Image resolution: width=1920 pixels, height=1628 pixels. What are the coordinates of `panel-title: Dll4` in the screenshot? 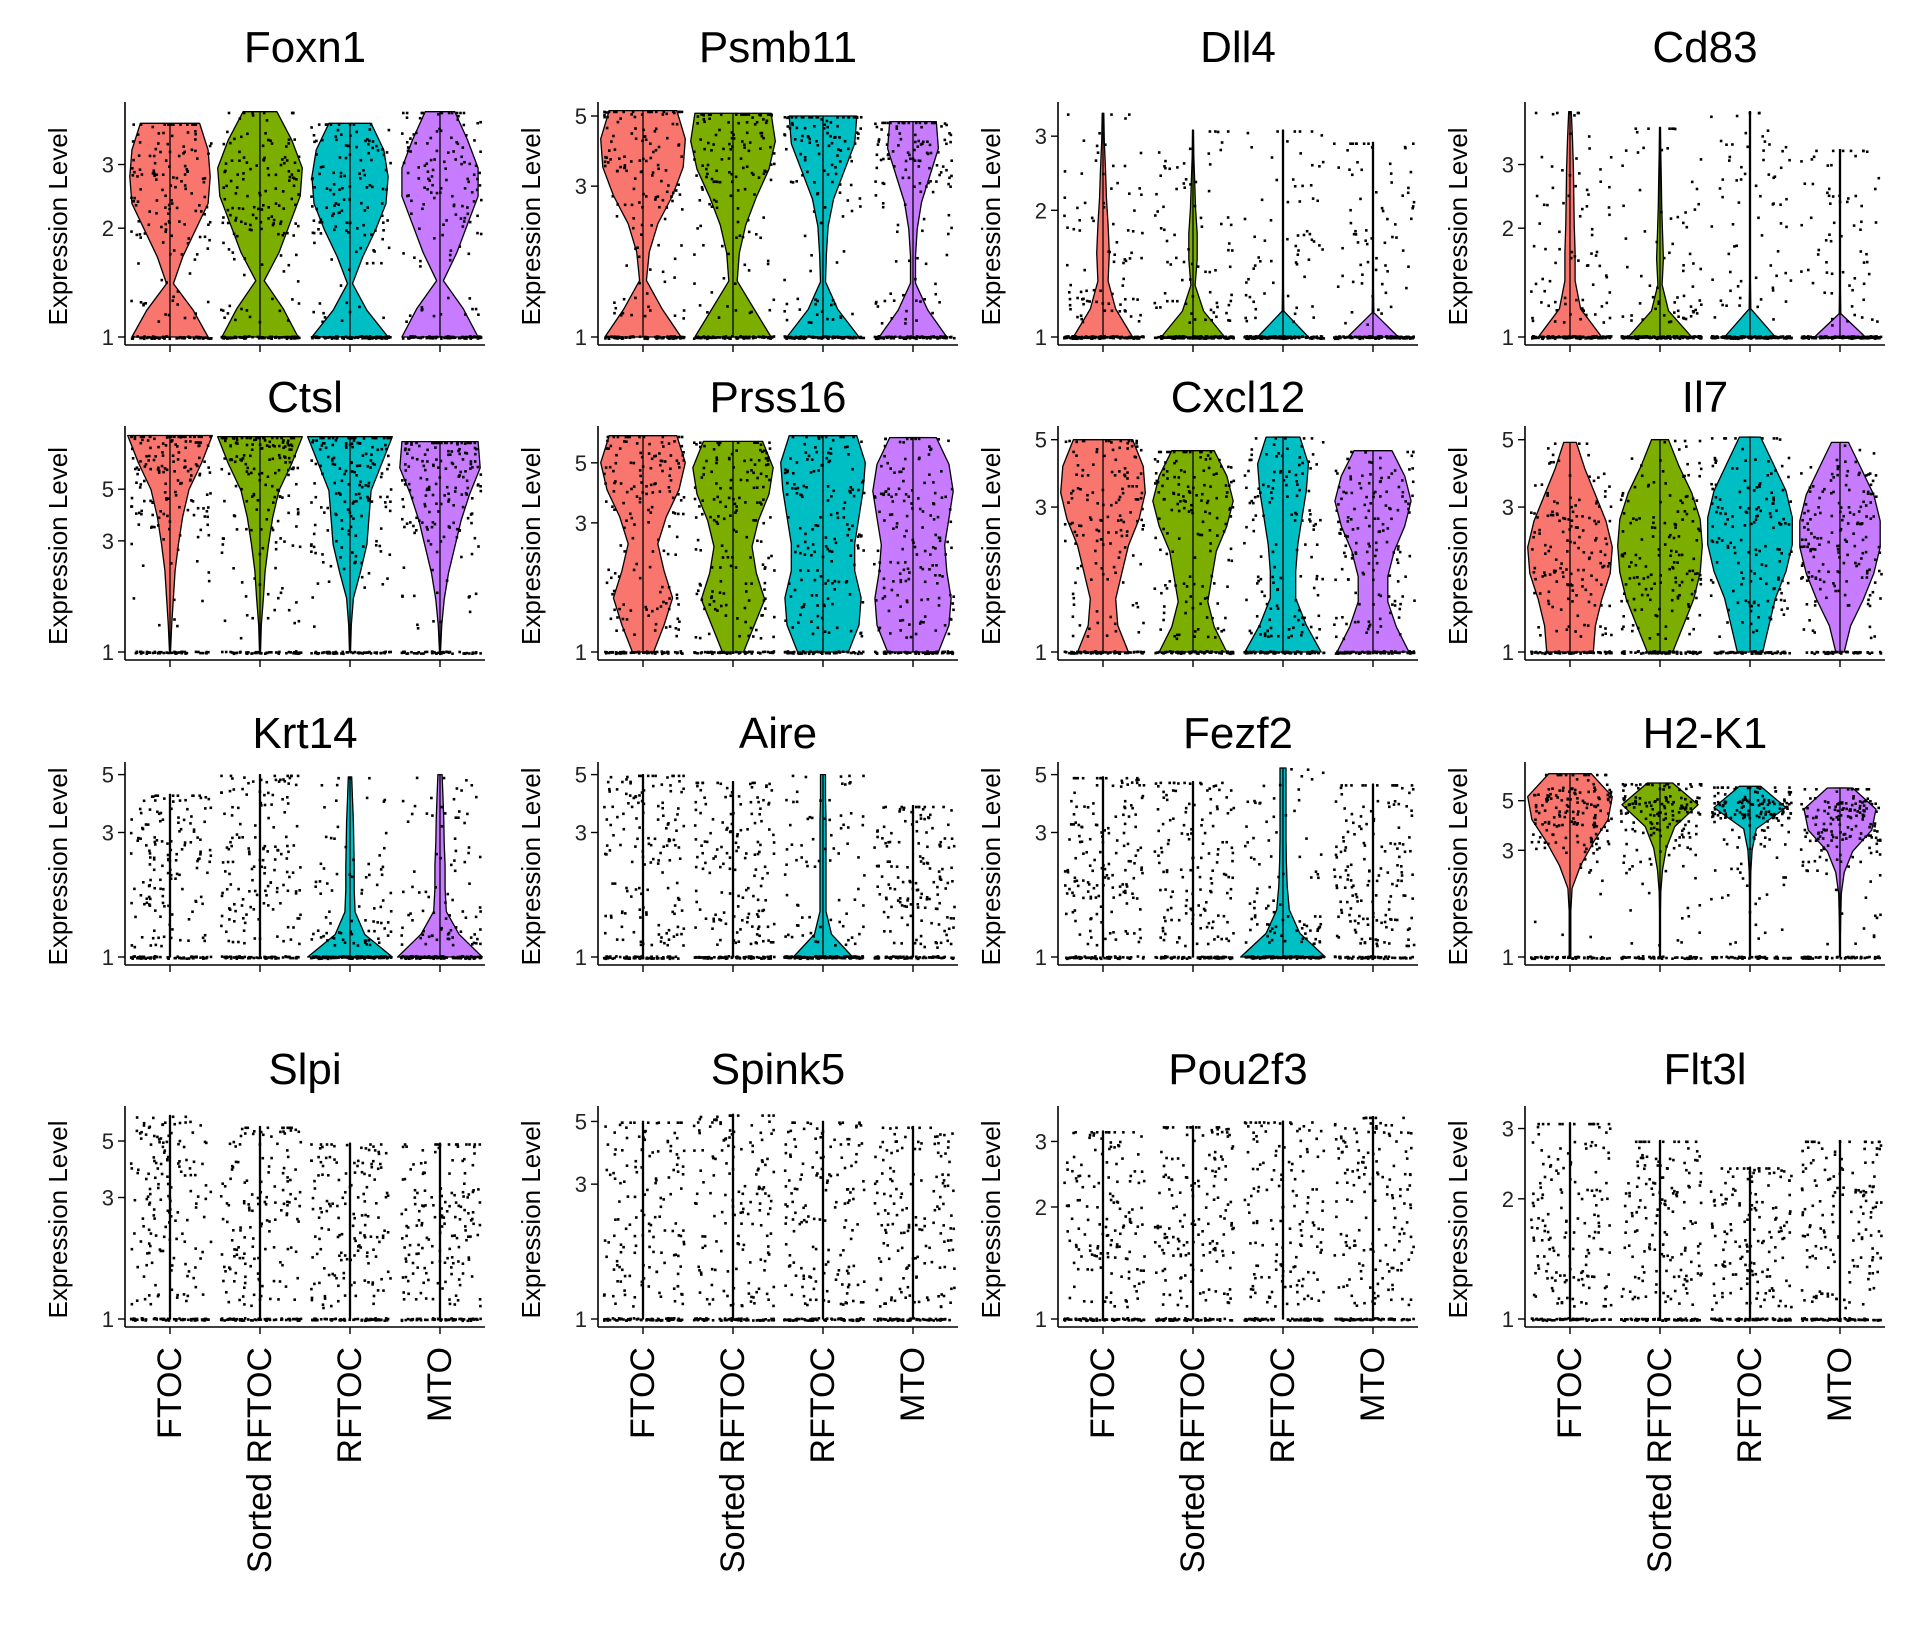 It's located at (1238, 47).